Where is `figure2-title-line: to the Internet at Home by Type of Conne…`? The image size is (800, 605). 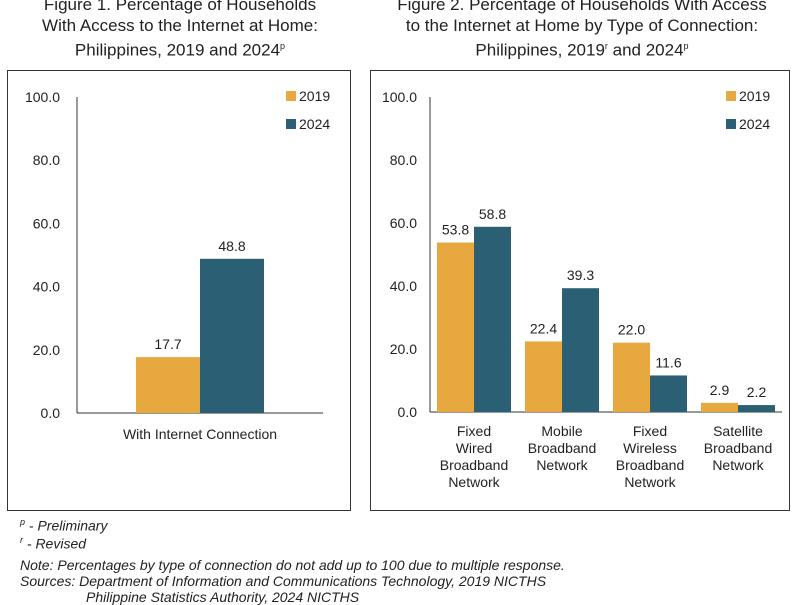
figure2-title-line: to the Internet at Home by Type of Conne… is located at coordinates (582, 25).